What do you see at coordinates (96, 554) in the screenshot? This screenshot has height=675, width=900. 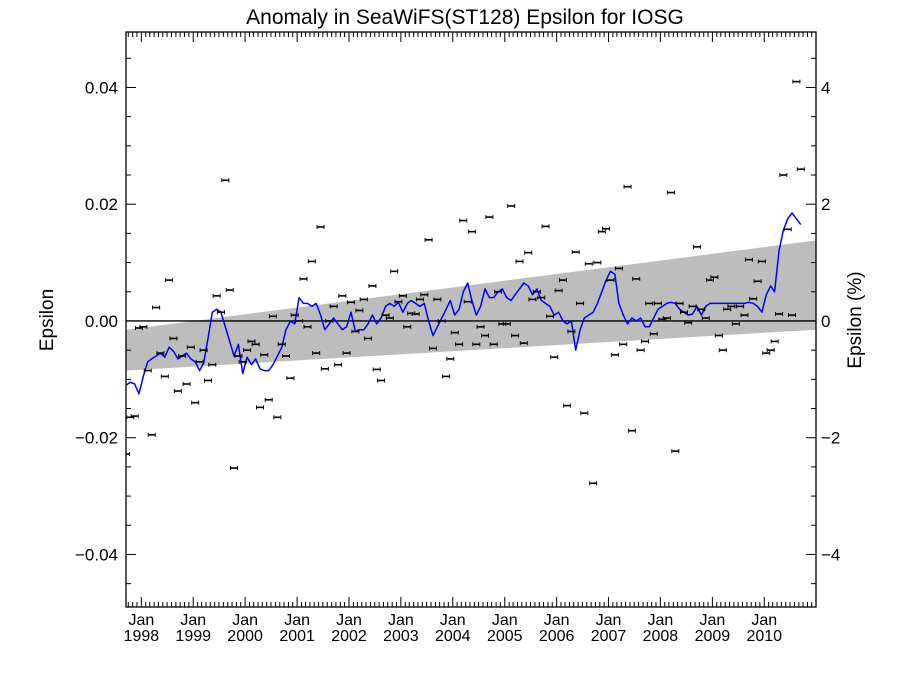 I see `y-tick-label-left: −0.04` at bounding box center [96, 554].